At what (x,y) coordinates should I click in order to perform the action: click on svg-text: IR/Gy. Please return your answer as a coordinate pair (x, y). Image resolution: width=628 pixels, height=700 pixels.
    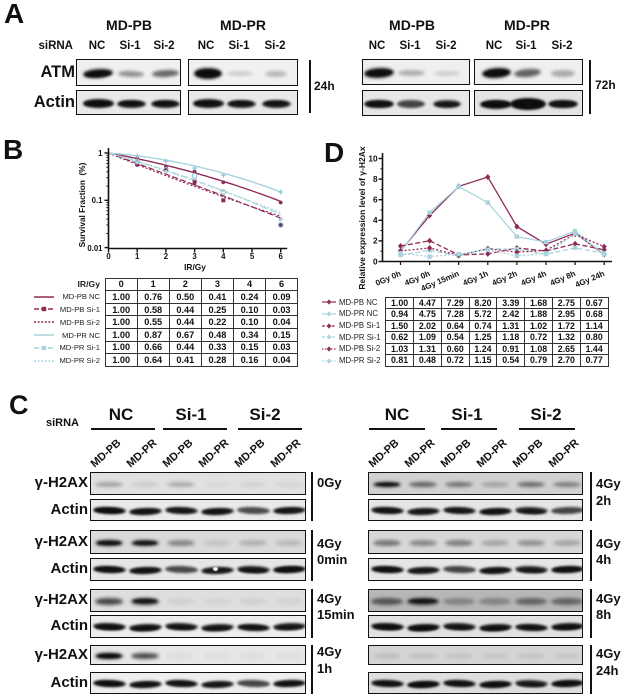
    Looking at the image, I should click on (195, 267).